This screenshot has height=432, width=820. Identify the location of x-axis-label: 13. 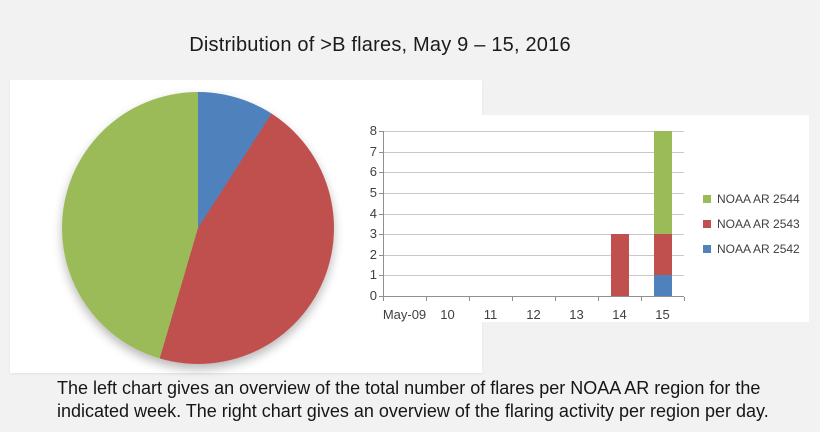
(576, 314).